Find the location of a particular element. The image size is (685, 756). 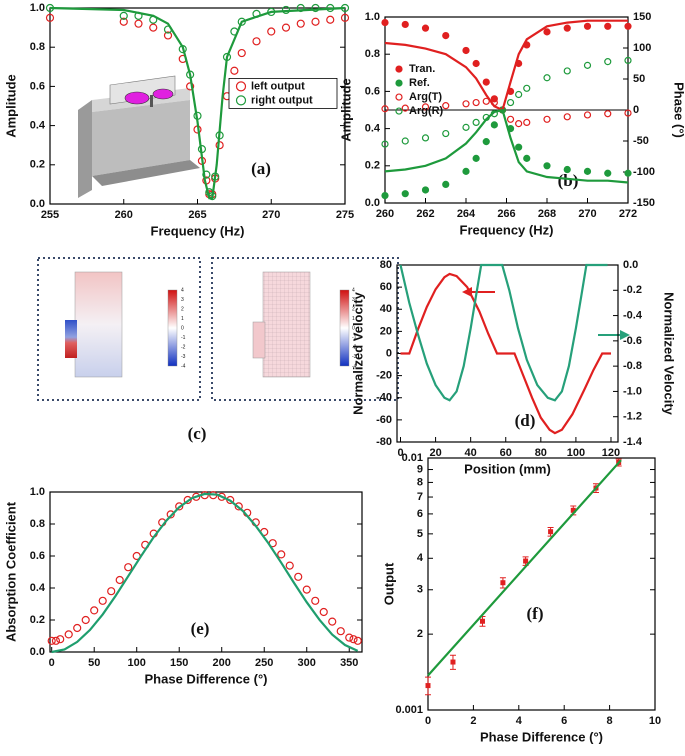

y2-tick-label: -100 is located at coordinates (644, 172).